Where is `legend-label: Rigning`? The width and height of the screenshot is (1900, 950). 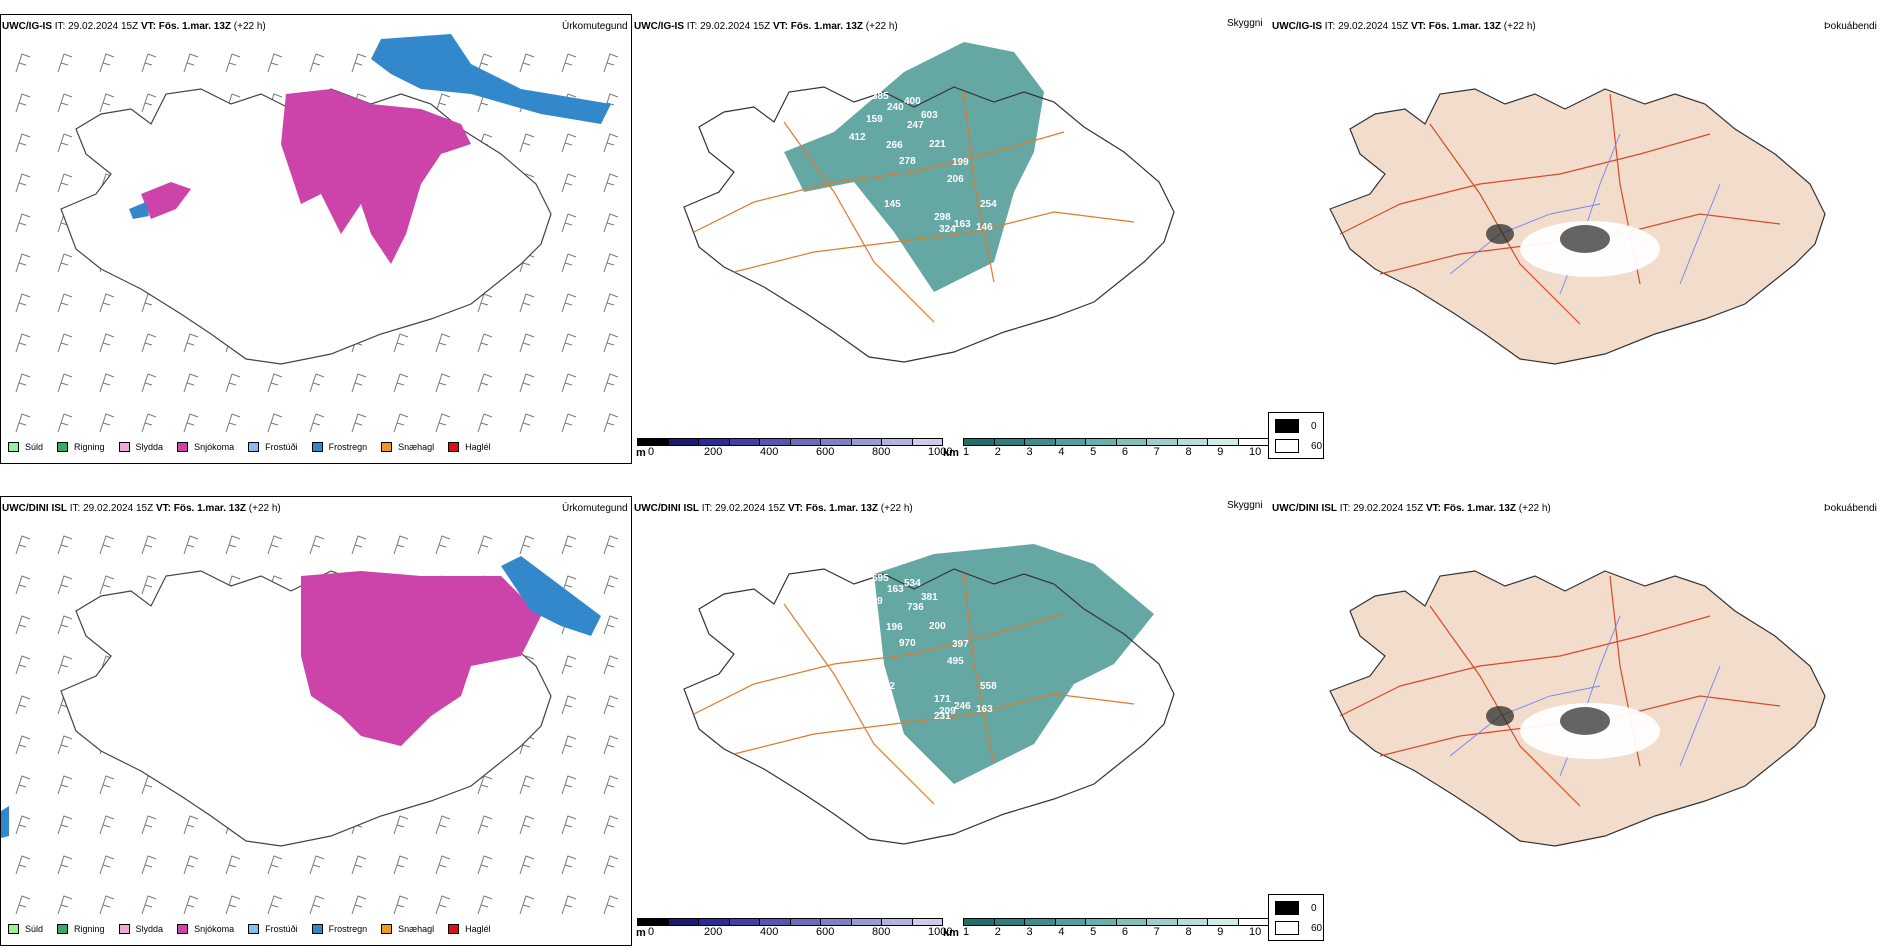 legend-label: Rigning is located at coordinates (89, 447).